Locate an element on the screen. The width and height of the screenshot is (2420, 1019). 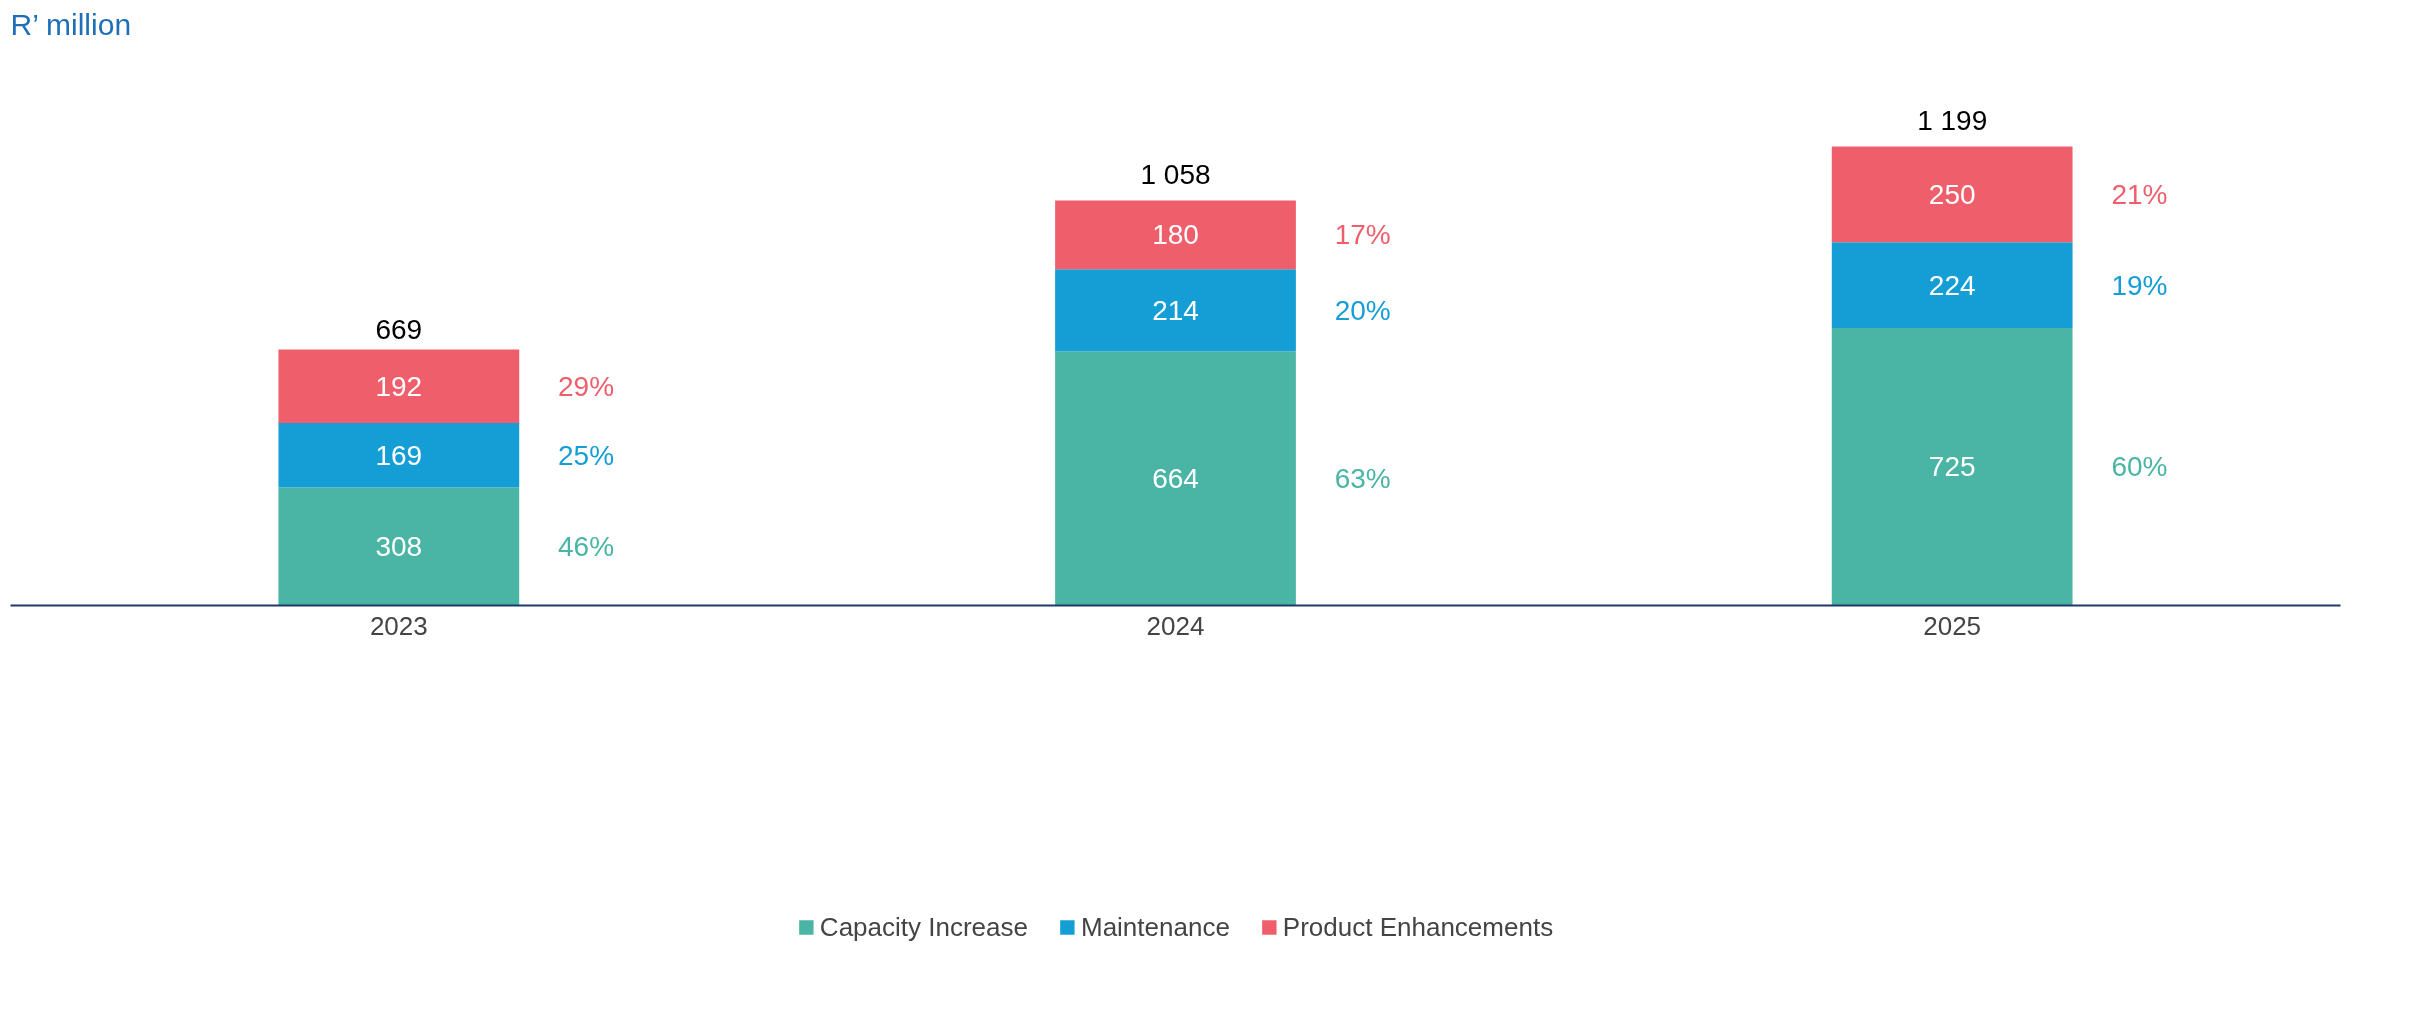
legend-label: Maintenance is located at coordinates (1155, 927).